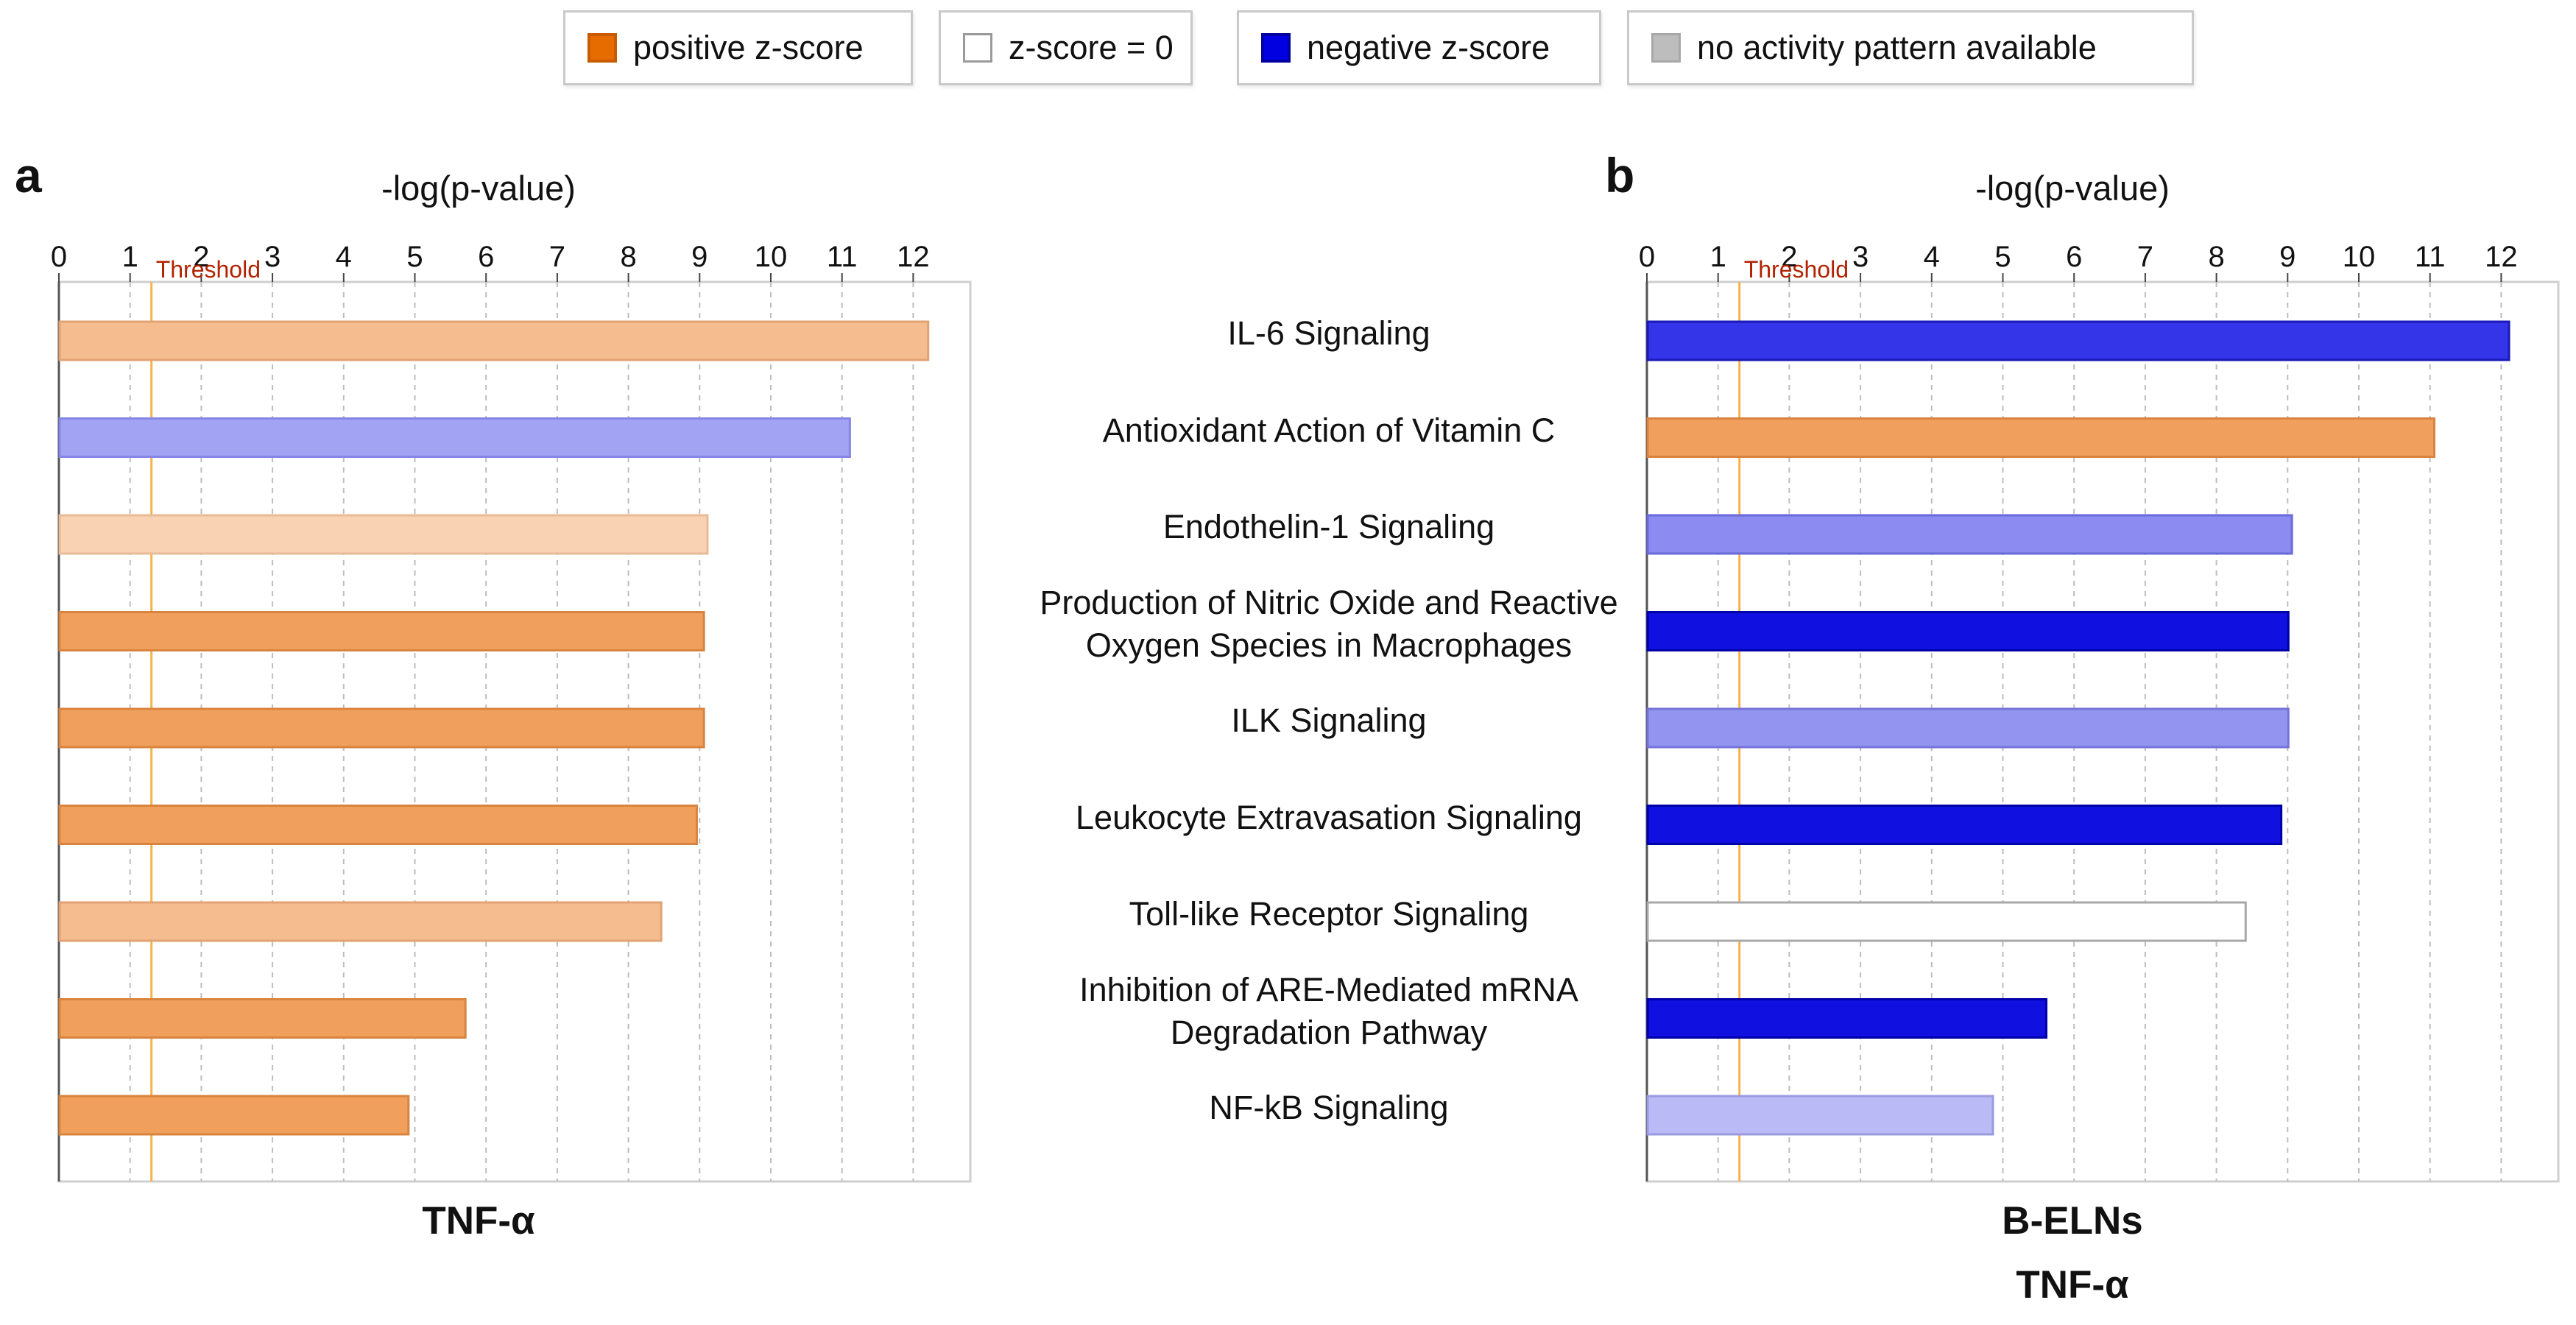 The image size is (2576, 1325). Describe the element at coordinates (699, 257) in the screenshot. I see `x-tick-label-a-9: 9` at that location.